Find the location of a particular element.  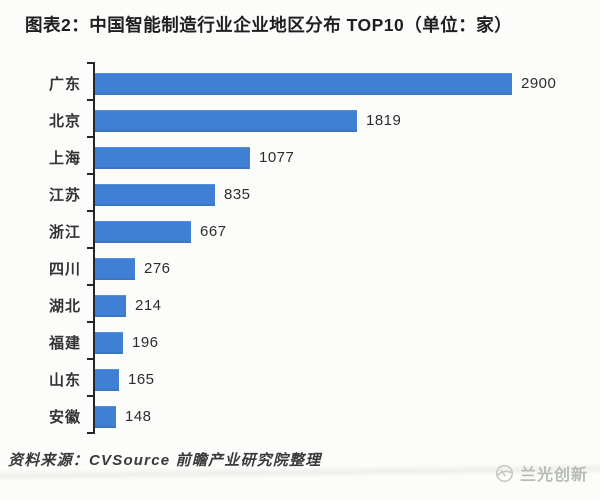

value-label: 165 is located at coordinates (141, 379).